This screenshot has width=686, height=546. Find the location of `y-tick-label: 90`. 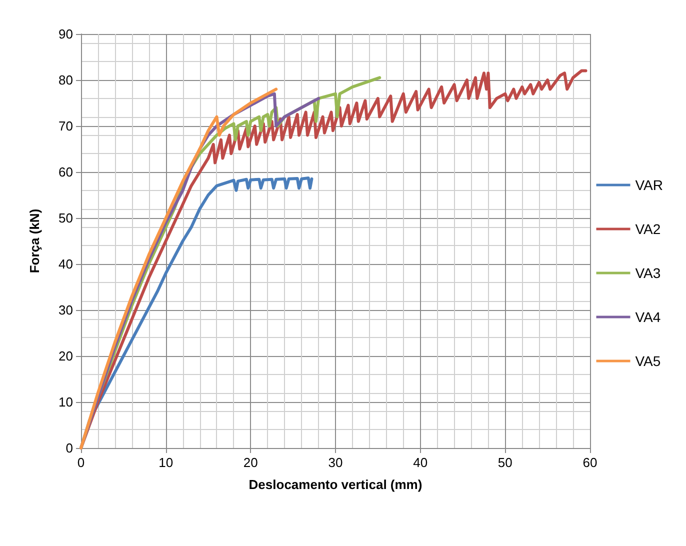

y-tick-label: 90 is located at coordinates (65, 34).